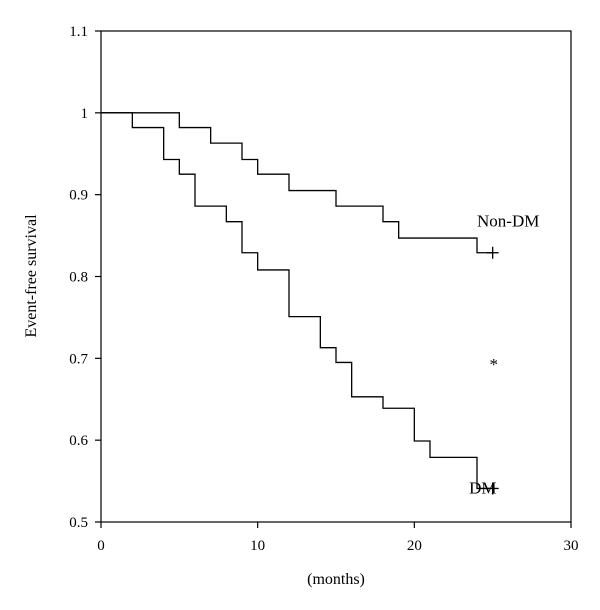  I want to click on annotation-label: *, so click(494, 364).